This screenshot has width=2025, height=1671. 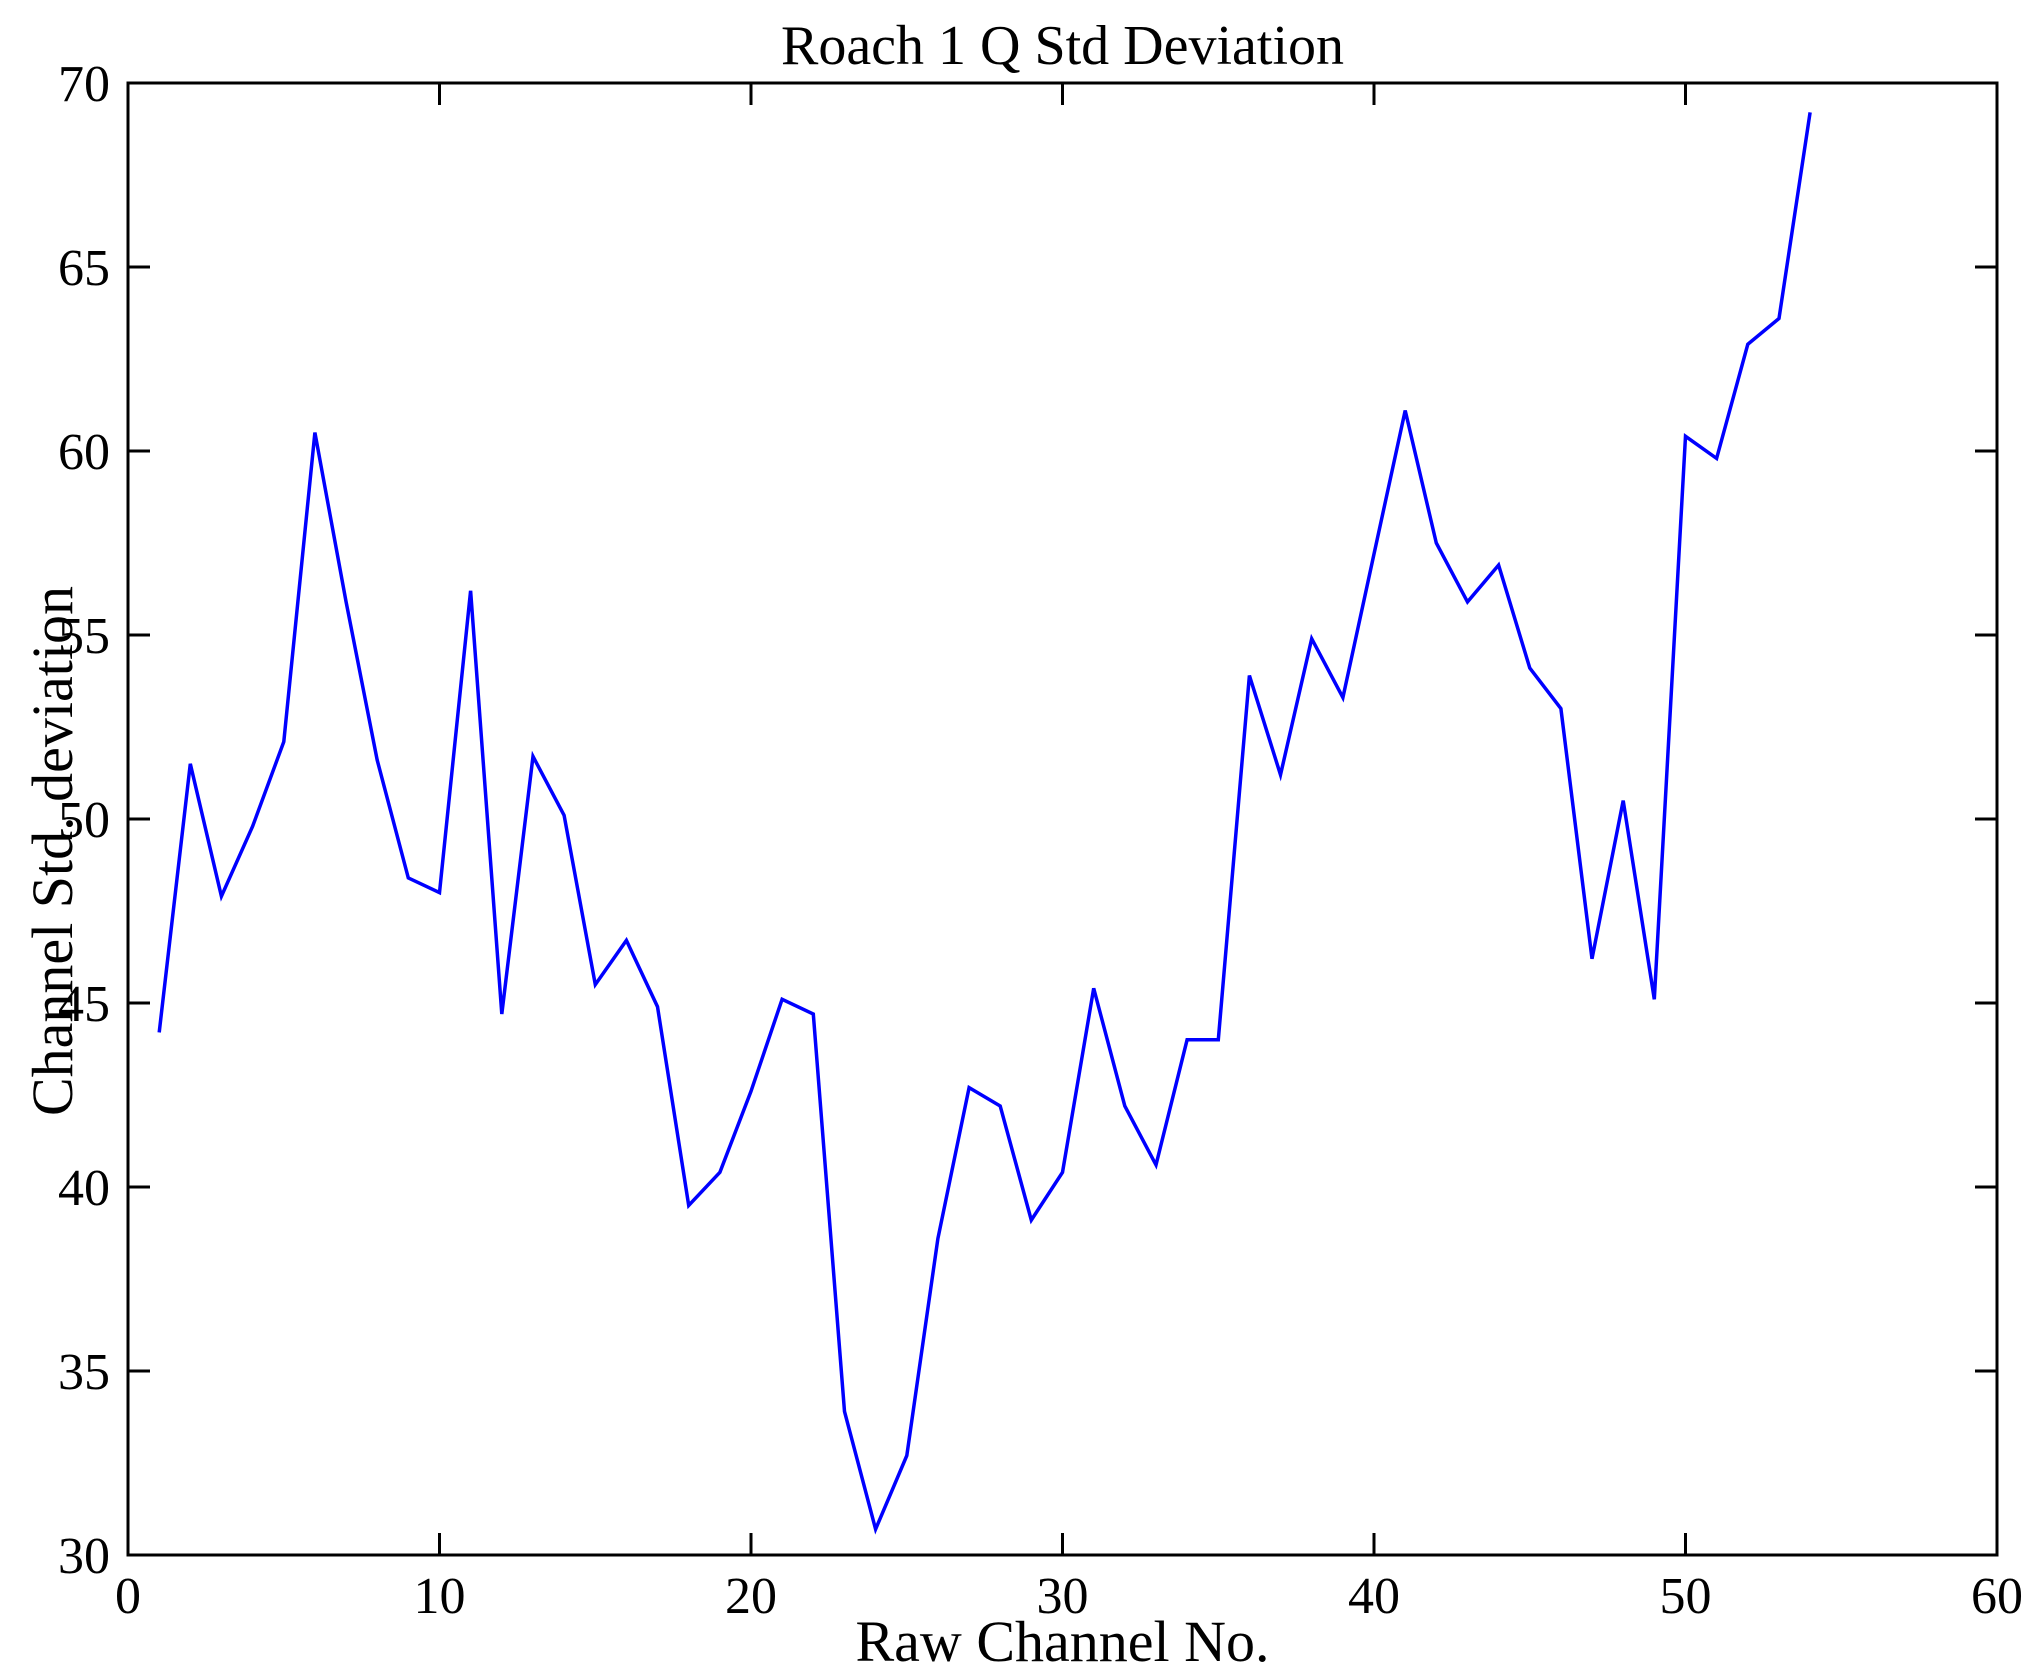 I want to click on y-axis-tick-label: 40, so click(x=84, y=1188).